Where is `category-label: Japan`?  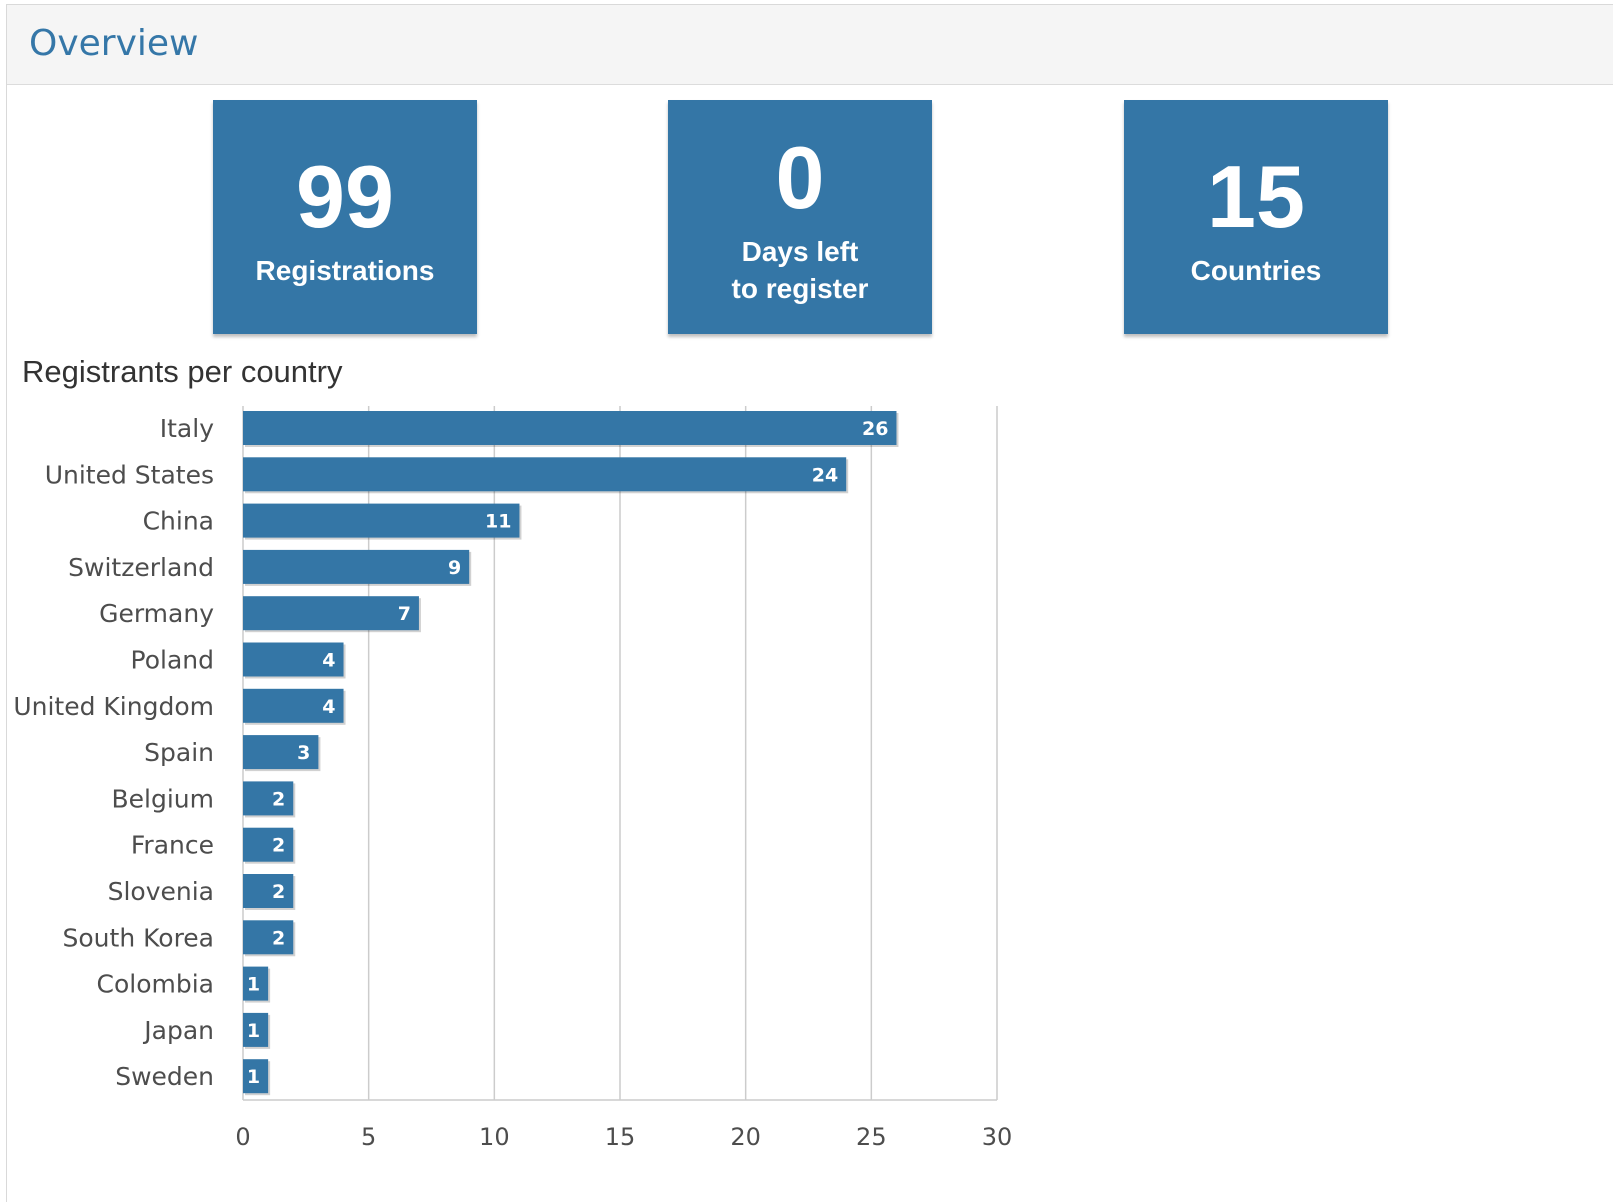 category-label: Japan is located at coordinates (178, 1030).